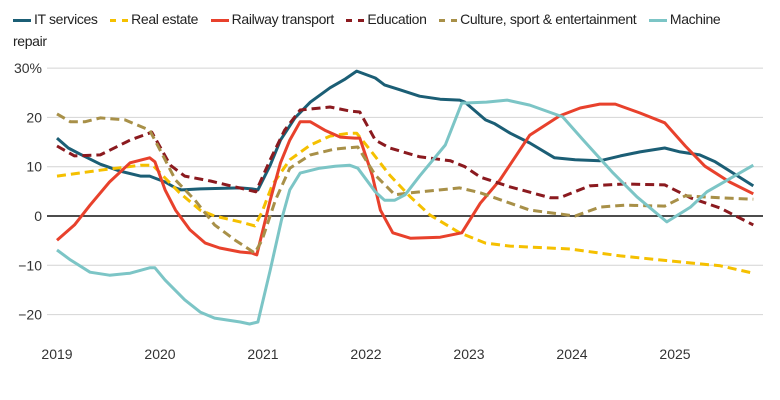  Describe the element at coordinates (397, 19) in the screenshot. I see `legend-label: Education` at that location.